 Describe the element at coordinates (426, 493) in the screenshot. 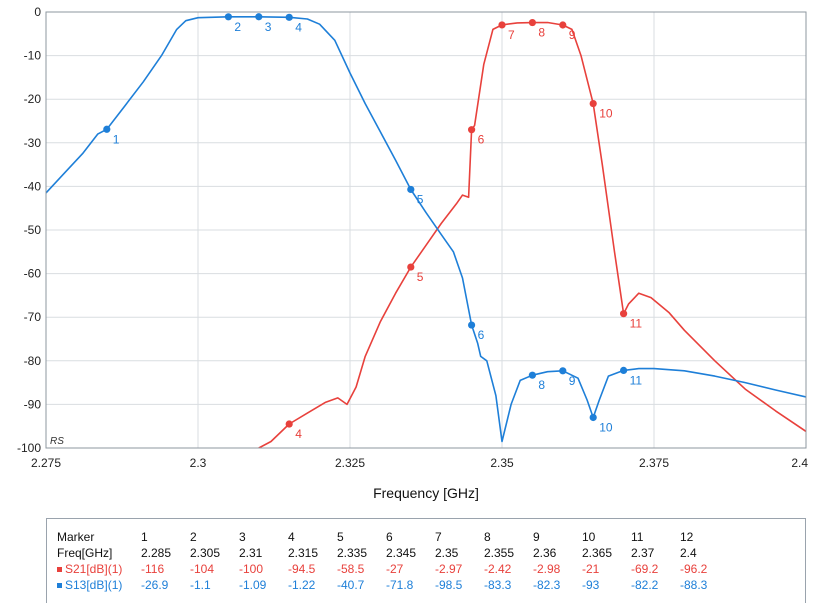

I see `x-axis-label: Frequency [GHz]` at that location.